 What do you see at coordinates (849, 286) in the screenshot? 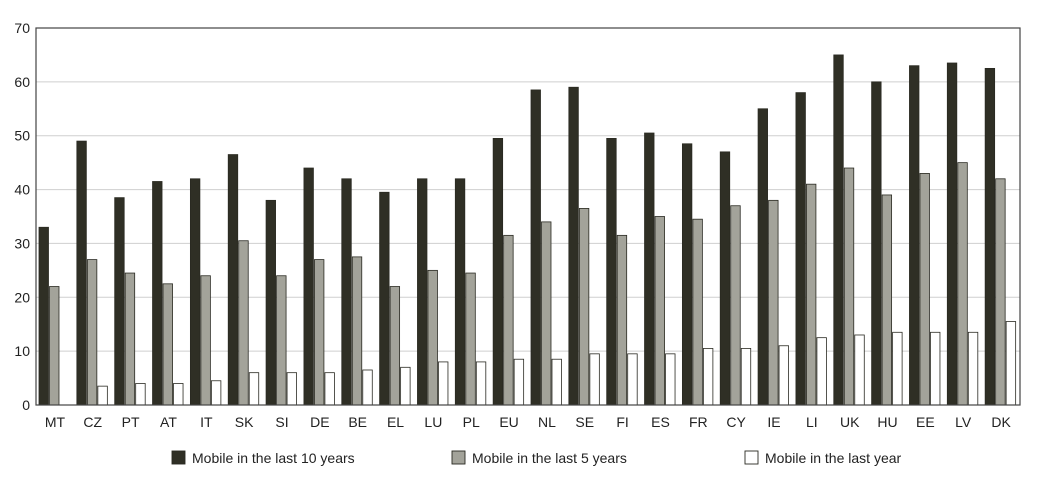
I see `bar-five-years-uk` at bounding box center [849, 286].